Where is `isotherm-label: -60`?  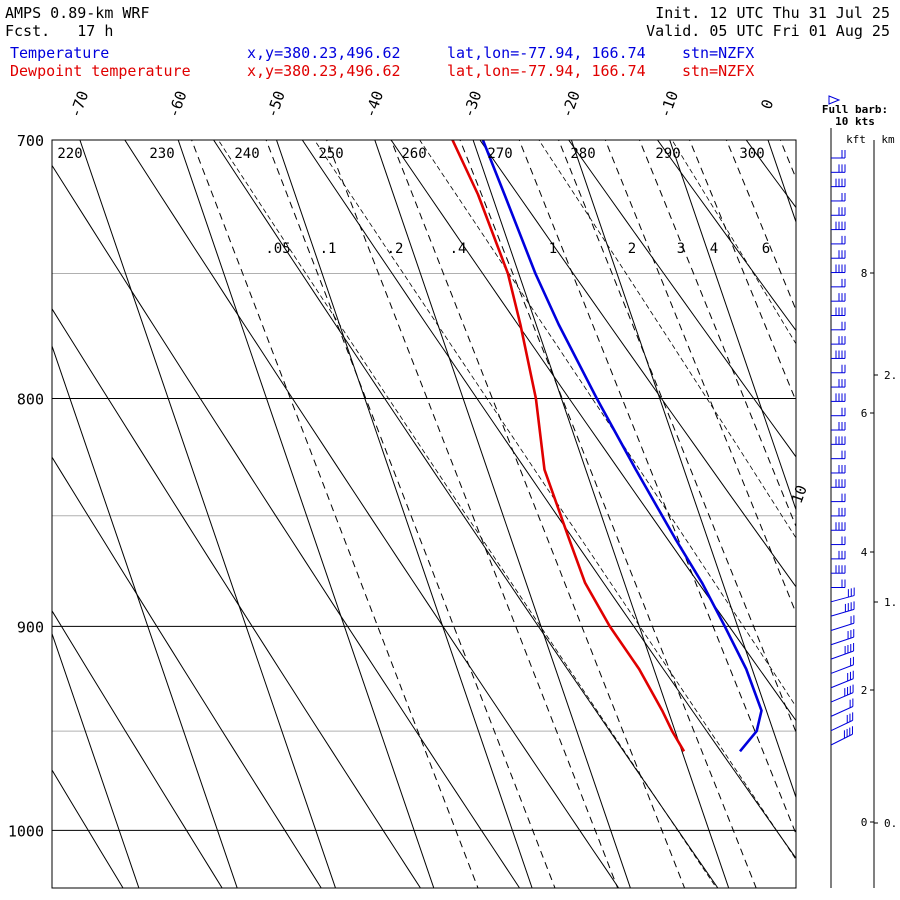
isotherm-label: -60 is located at coordinates (177, 104).